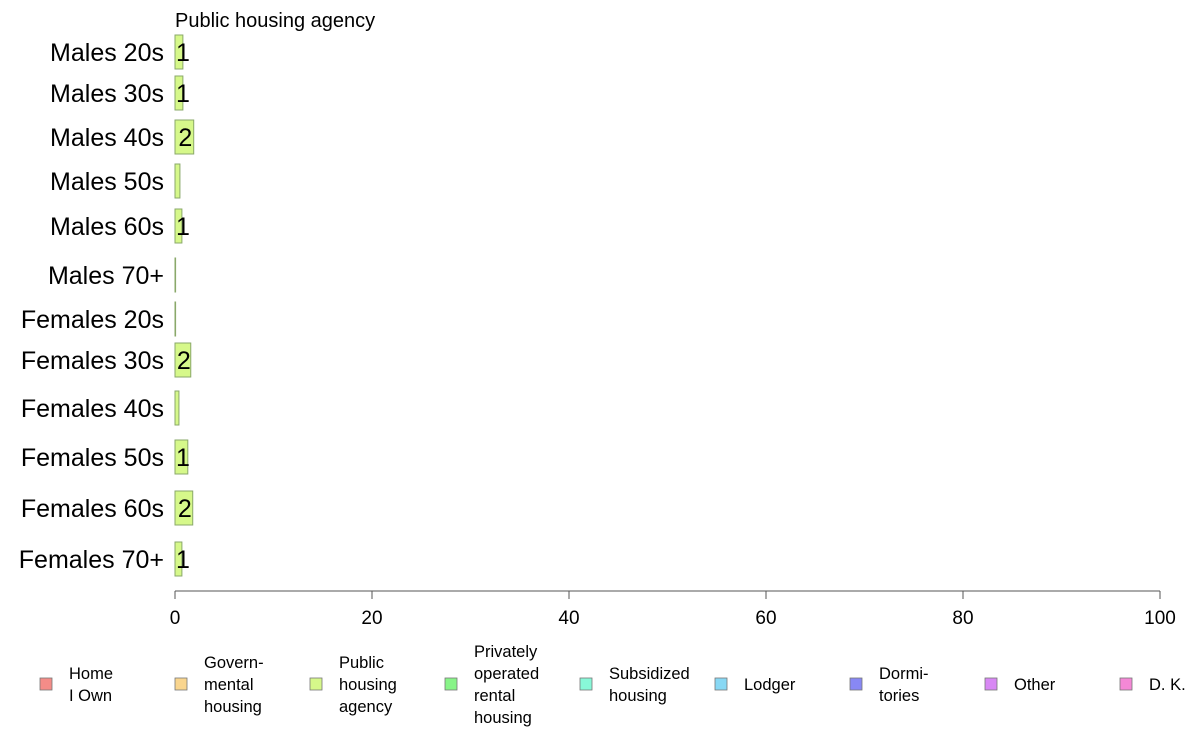 The image size is (1188, 736). What do you see at coordinates (770, 685) in the screenshot?
I see `legend-label: Lodger` at bounding box center [770, 685].